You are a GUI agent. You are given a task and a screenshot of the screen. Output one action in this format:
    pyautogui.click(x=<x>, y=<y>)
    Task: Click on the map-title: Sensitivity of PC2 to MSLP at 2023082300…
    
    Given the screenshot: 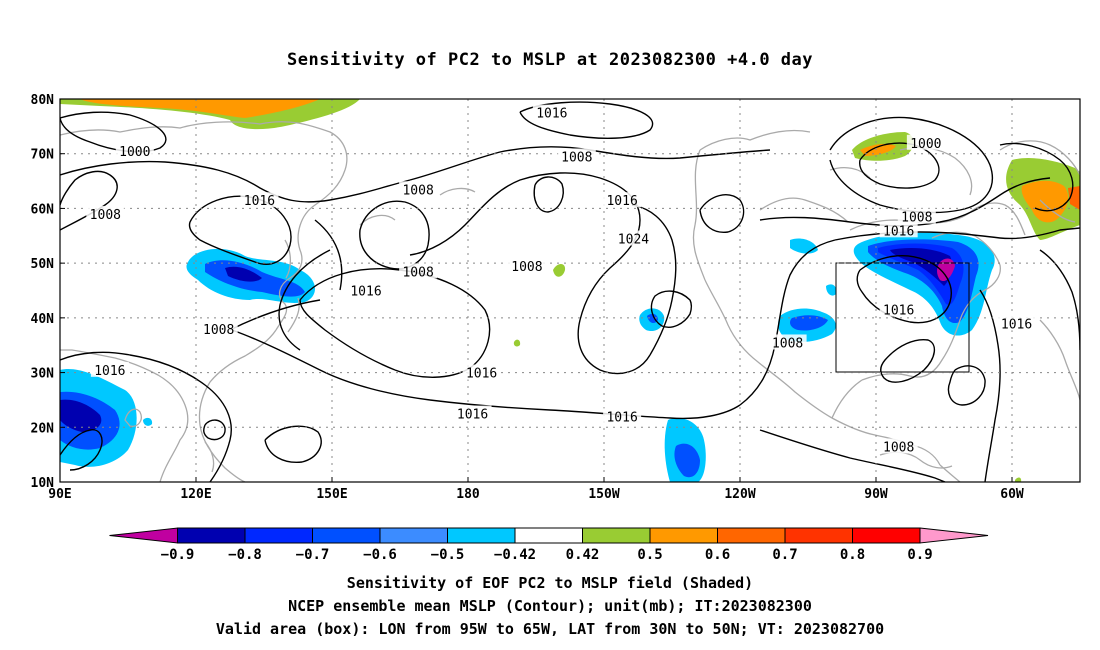 What is the action you would take?
    pyautogui.click(x=549, y=60)
    